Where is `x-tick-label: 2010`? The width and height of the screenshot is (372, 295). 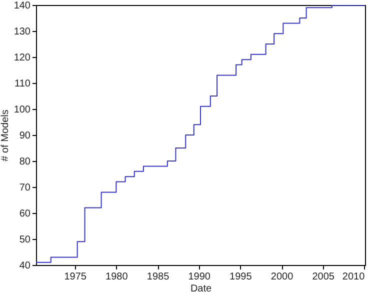 x-tick-label: 2010 is located at coordinates (354, 277).